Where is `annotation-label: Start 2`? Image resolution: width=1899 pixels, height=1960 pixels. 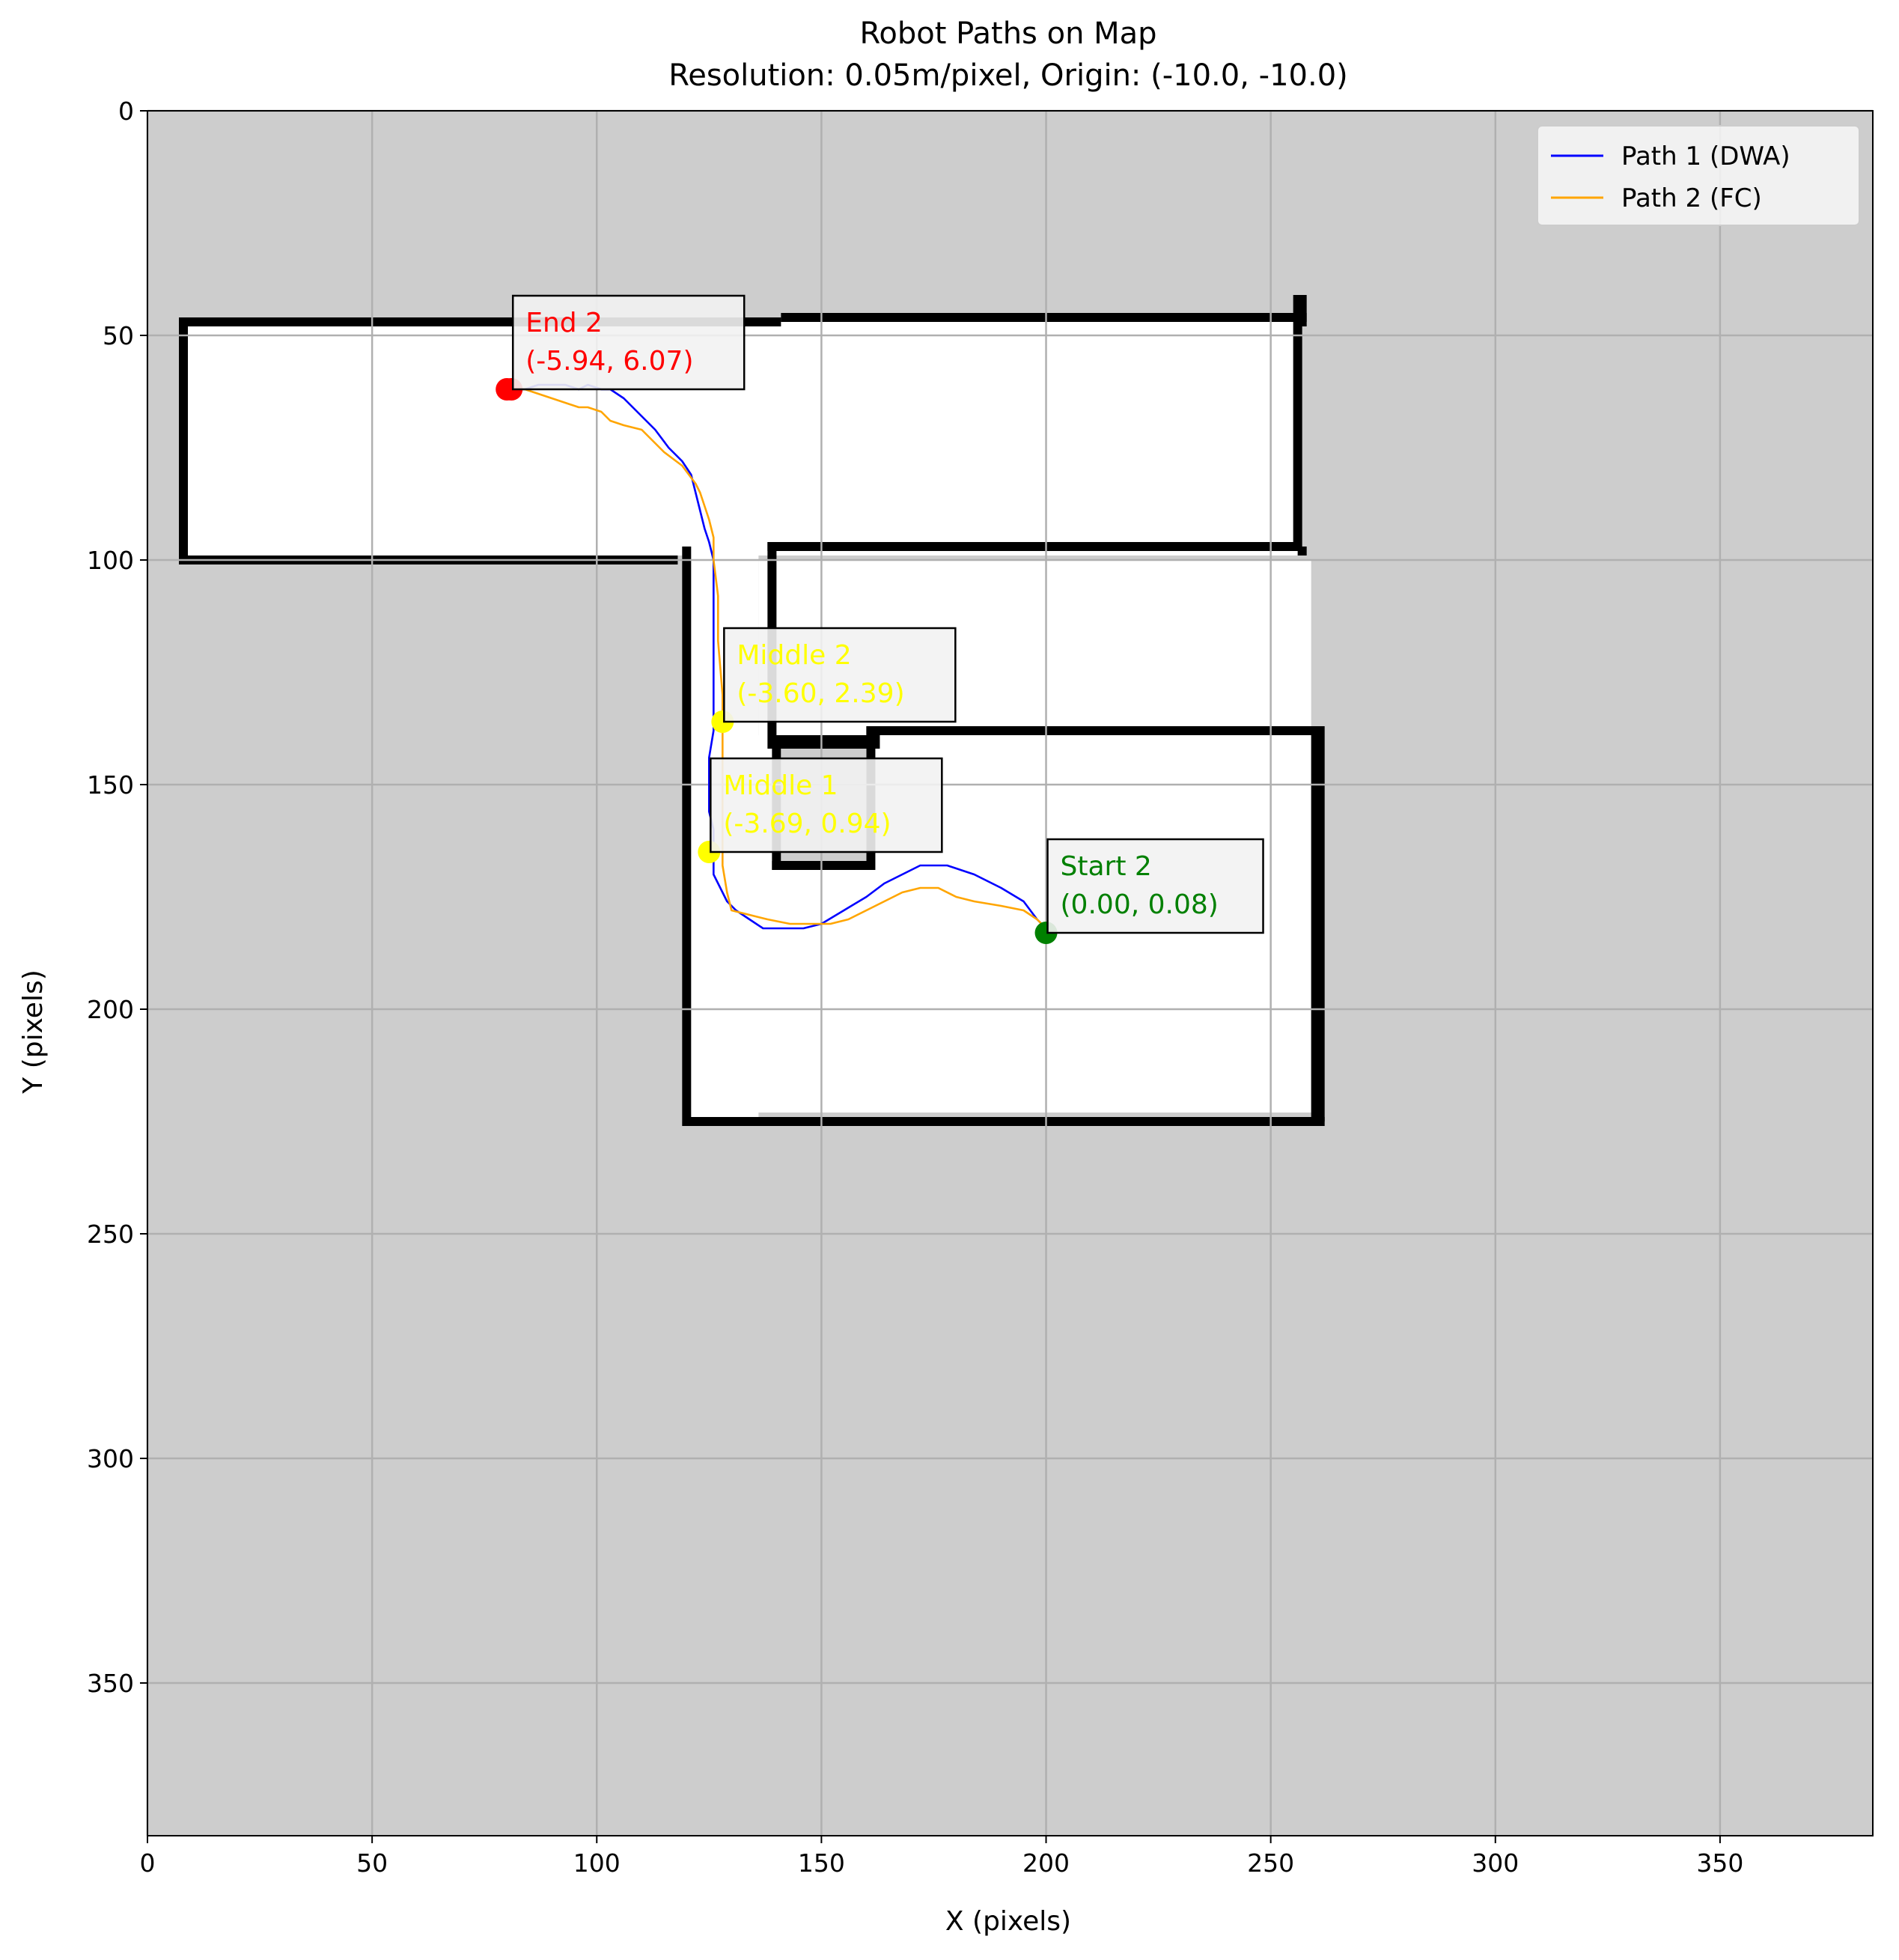 annotation-label: Start 2 is located at coordinates (1106, 866).